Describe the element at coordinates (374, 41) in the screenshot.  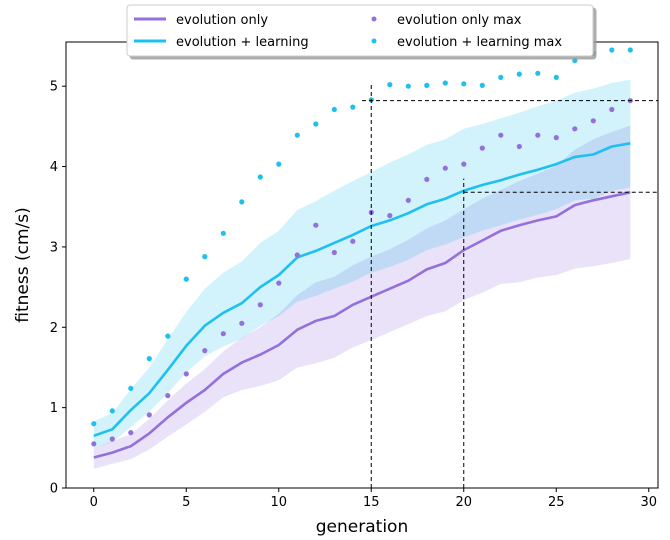
I see `legend-swatch-evolution-learning-max` at that location.